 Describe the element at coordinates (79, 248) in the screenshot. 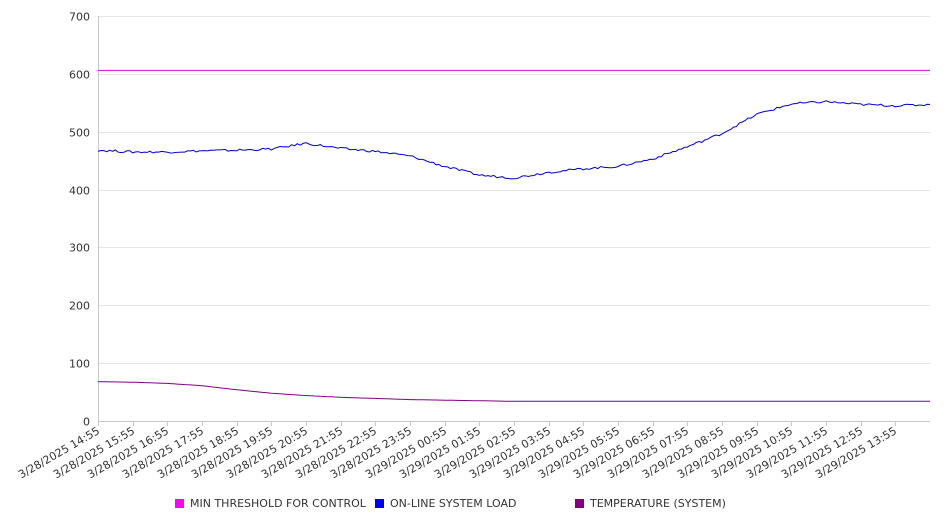

I see `y-tick-label: 300` at that location.